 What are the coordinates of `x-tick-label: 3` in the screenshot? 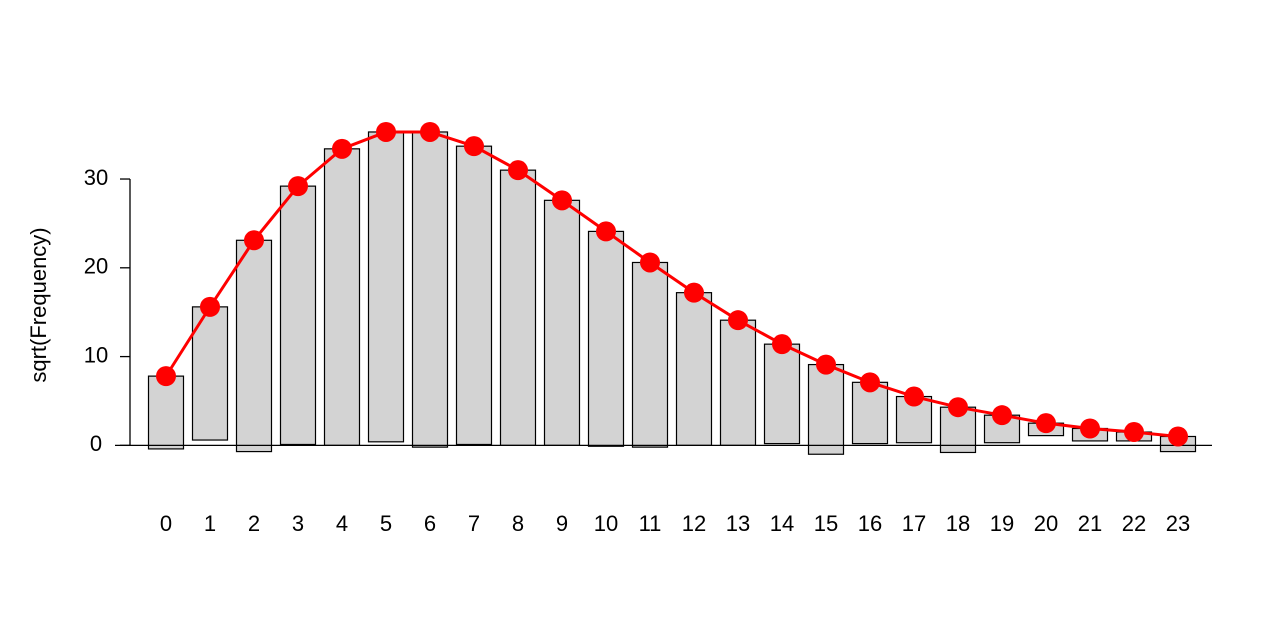 It's located at (298, 523).